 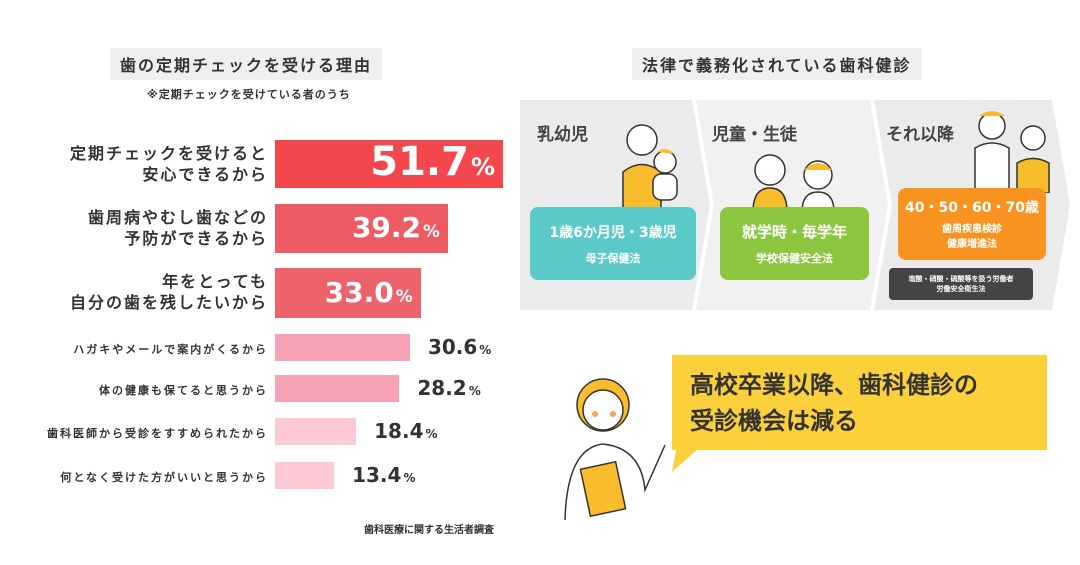 I want to click on label-line: 体の健康も保てると思うから, so click(x=183, y=390).